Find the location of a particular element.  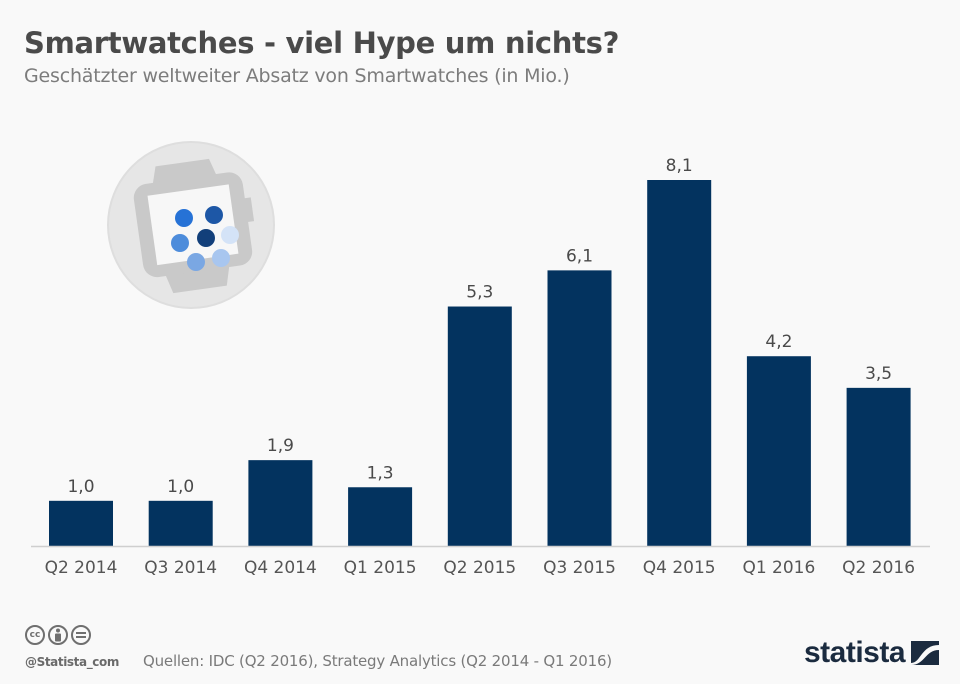

watch-screen is located at coordinates (193, 225).